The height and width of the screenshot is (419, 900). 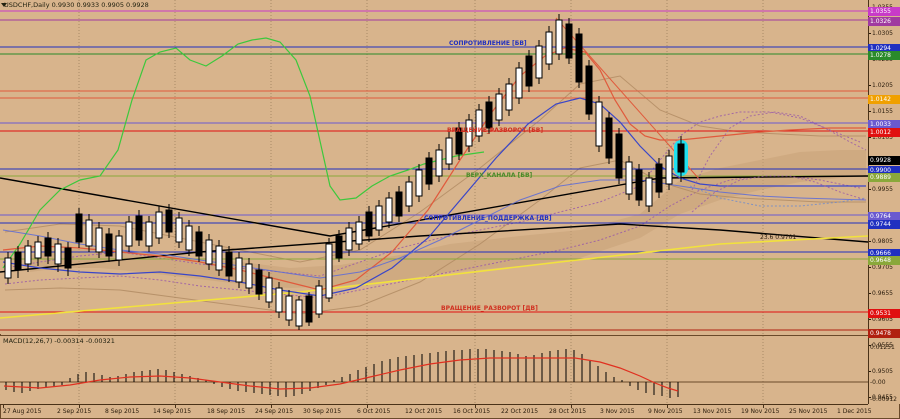 What do you see at coordinates (681, 159) in the screenshot?
I see `selected-candle-highlight` at bounding box center [681, 159].